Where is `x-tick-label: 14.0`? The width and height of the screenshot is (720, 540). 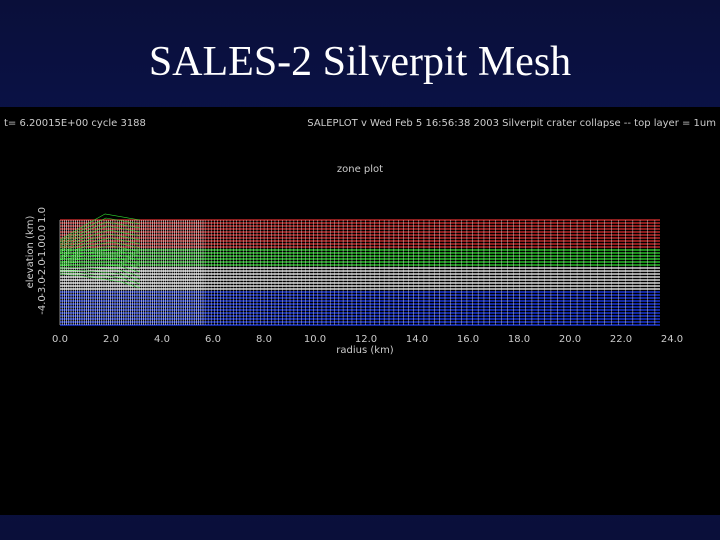
x-tick-label: 14.0 is located at coordinates (417, 339).